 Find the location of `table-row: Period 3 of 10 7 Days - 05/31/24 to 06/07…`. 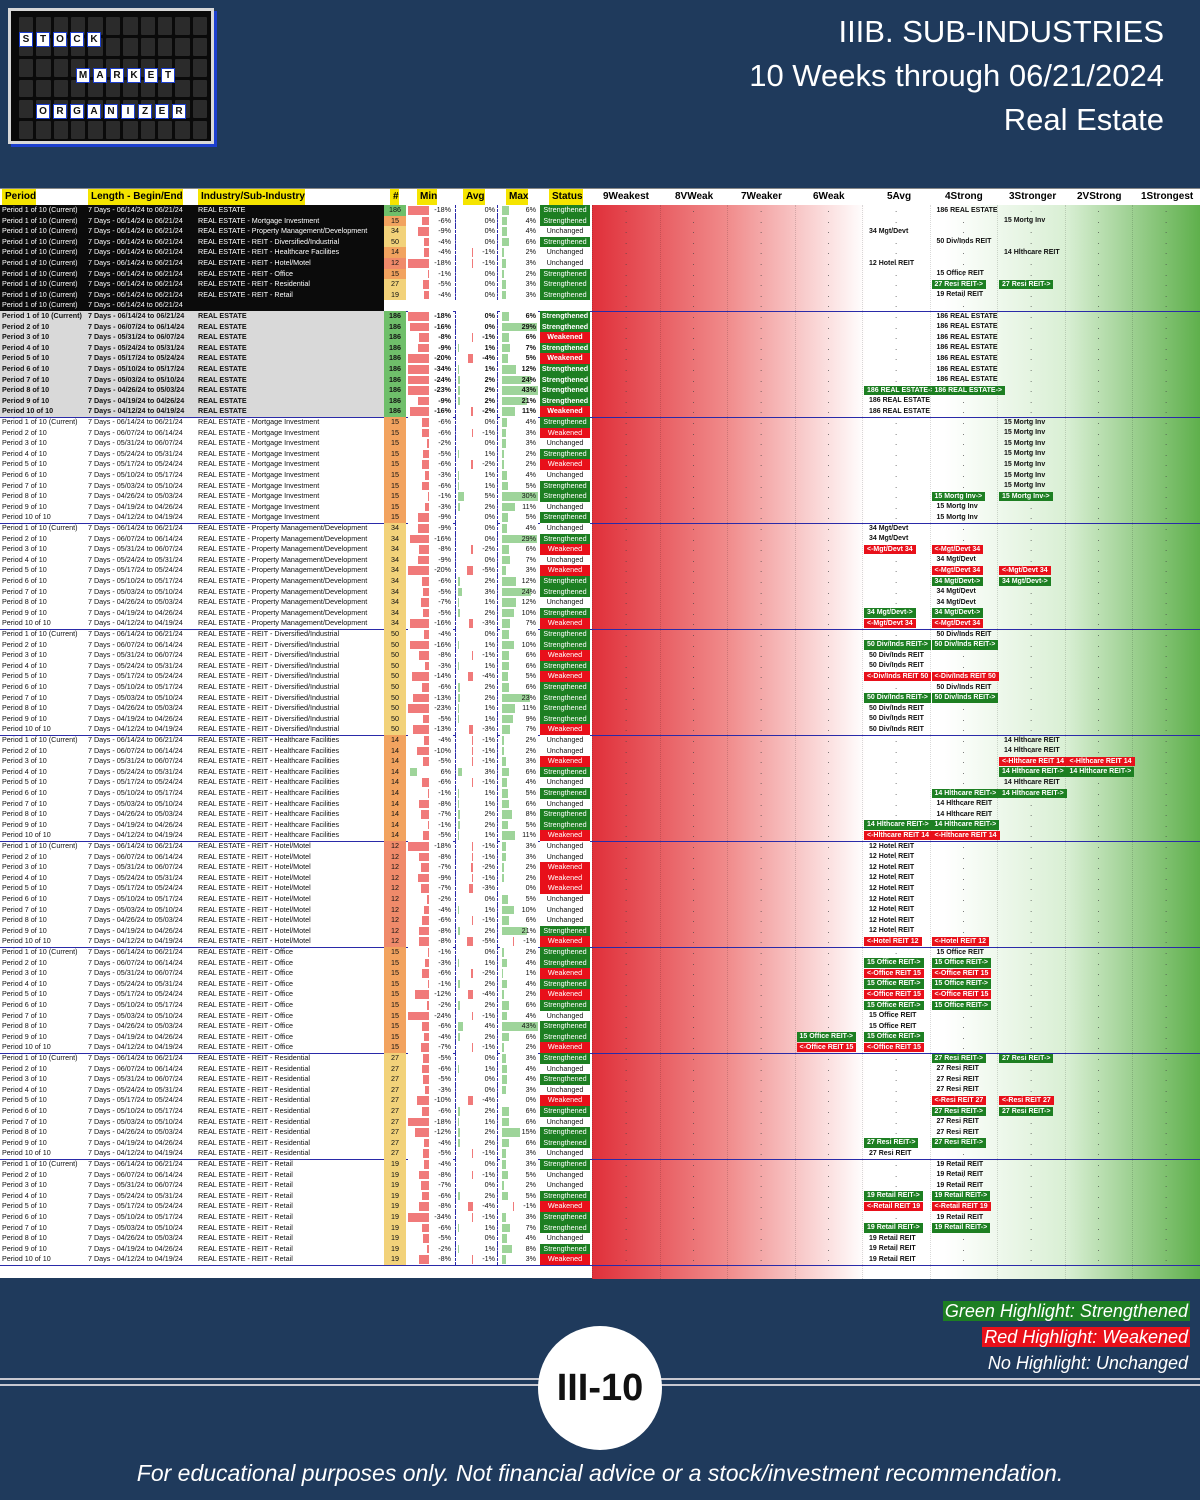

table-row: Period 3 of 10 7 Days - 05/31/24 to 06/07… is located at coordinates (600, 1079).